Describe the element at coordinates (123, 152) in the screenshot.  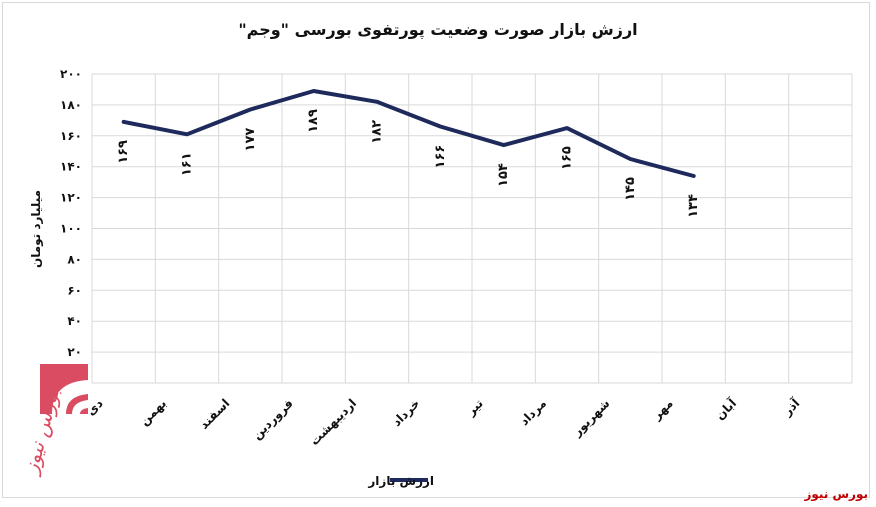
I see `data-label: ۱۶۹` at that location.